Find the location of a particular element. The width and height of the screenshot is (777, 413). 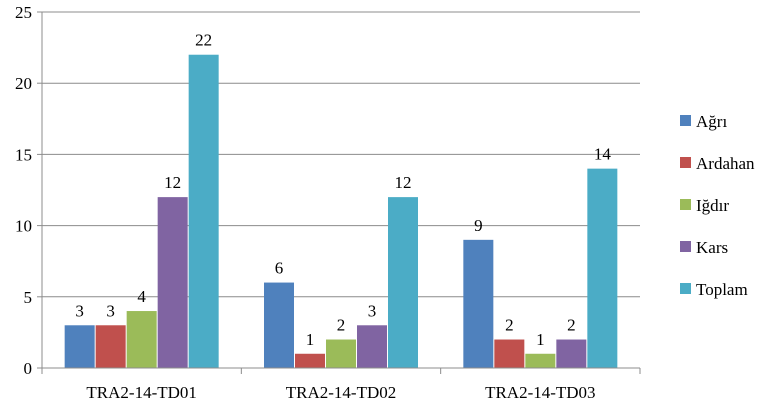

legend-label: Ağrı is located at coordinates (711, 121).